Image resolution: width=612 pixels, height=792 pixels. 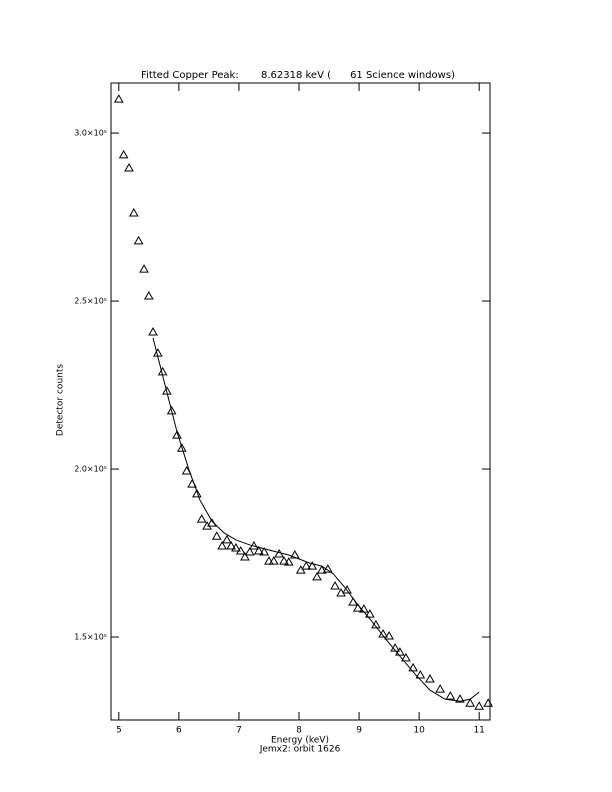 What do you see at coordinates (299, 731) in the screenshot?
I see `x-tick-label: 8` at bounding box center [299, 731].